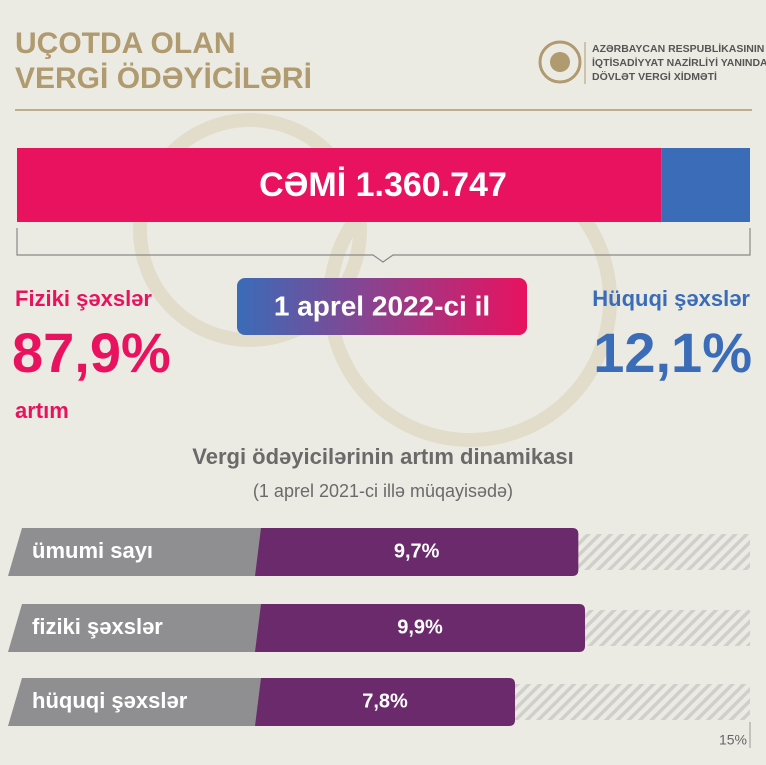 The height and width of the screenshot is (765, 766). I want to click on date-label: 1 aprel 2022-ci il, so click(382, 305).